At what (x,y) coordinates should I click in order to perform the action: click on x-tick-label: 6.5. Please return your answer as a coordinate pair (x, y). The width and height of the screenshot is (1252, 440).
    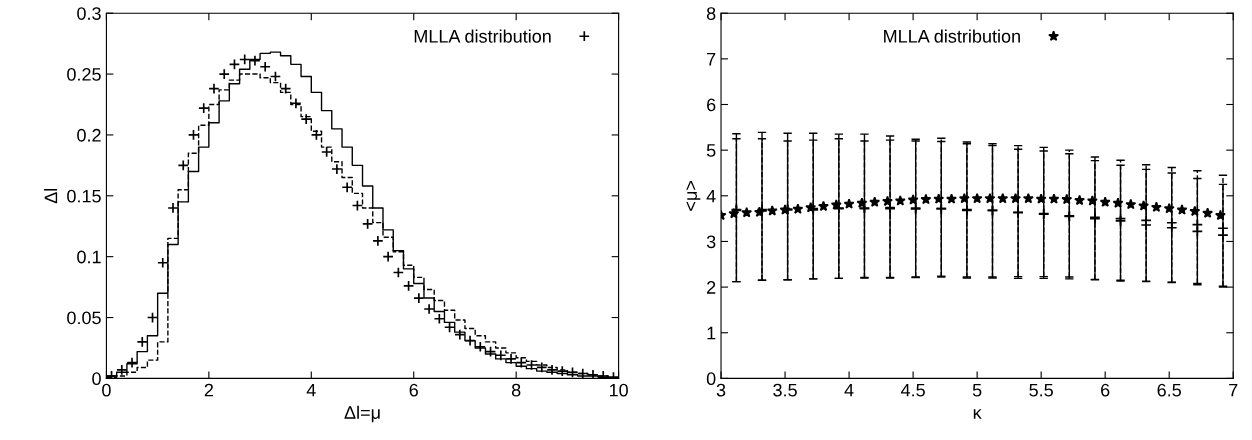
    Looking at the image, I should click on (1169, 390).